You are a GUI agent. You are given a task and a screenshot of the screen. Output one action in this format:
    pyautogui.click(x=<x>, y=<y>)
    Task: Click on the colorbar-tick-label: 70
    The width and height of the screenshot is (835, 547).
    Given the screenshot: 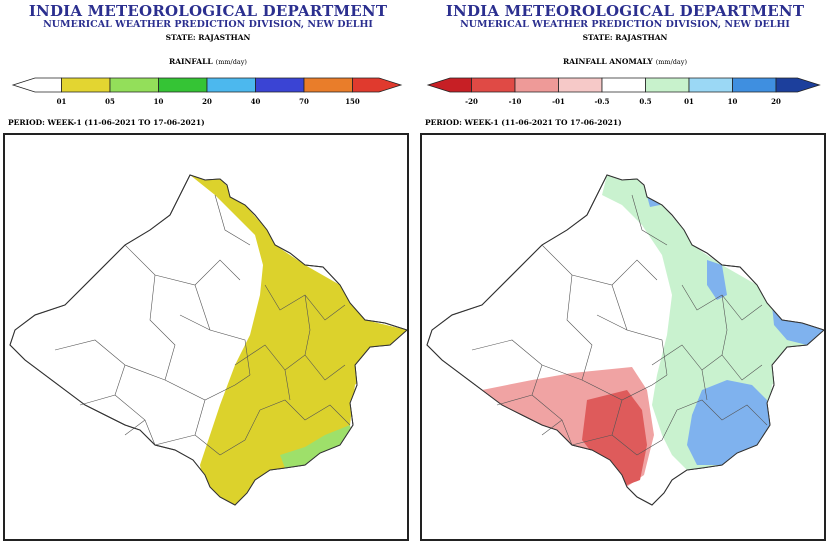 What is the action you would take?
    pyautogui.click(x=304, y=101)
    